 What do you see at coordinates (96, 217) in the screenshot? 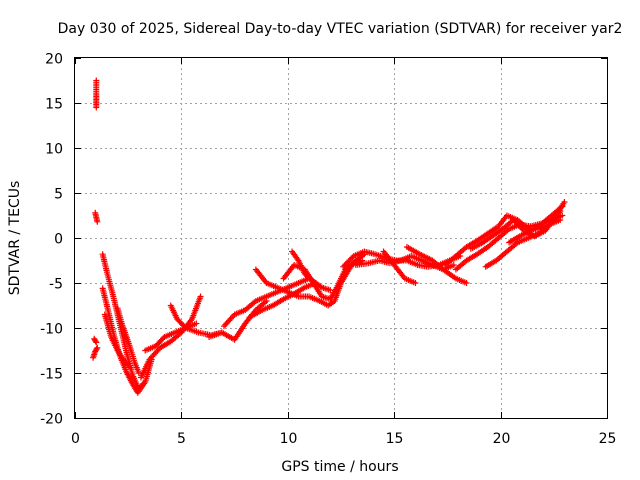
I see `data-track-blip-a` at bounding box center [96, 217].